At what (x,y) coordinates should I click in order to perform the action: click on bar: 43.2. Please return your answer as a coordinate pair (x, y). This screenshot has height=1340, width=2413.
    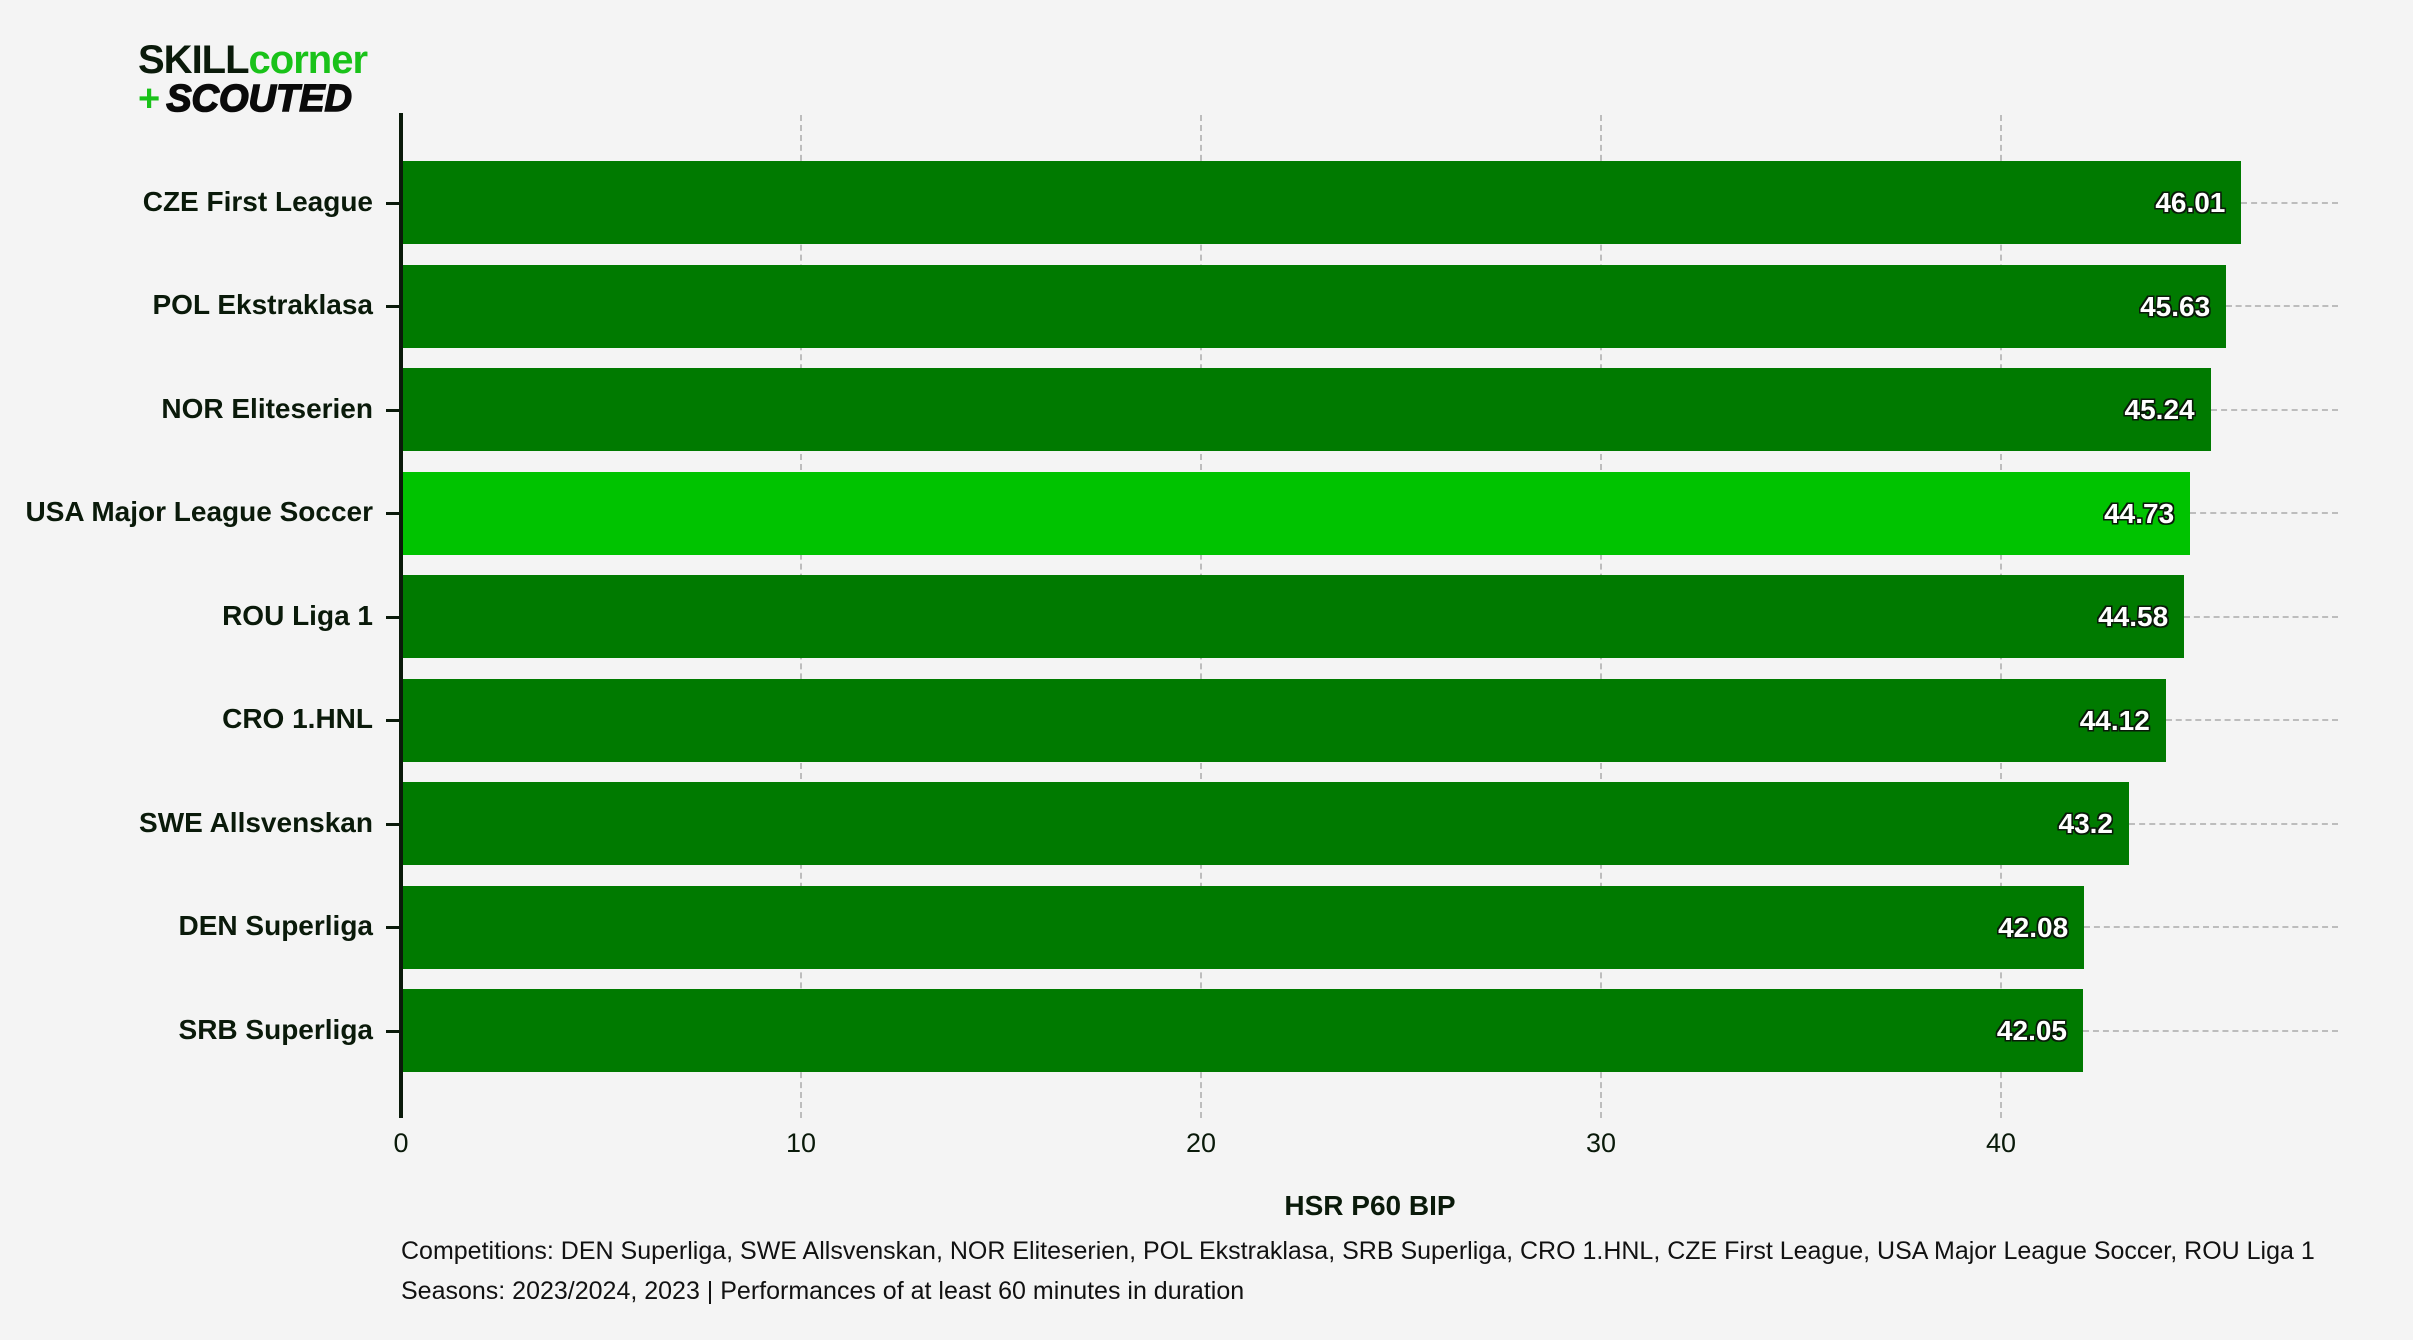
    Looking at the image, I should click on (1265, 823).